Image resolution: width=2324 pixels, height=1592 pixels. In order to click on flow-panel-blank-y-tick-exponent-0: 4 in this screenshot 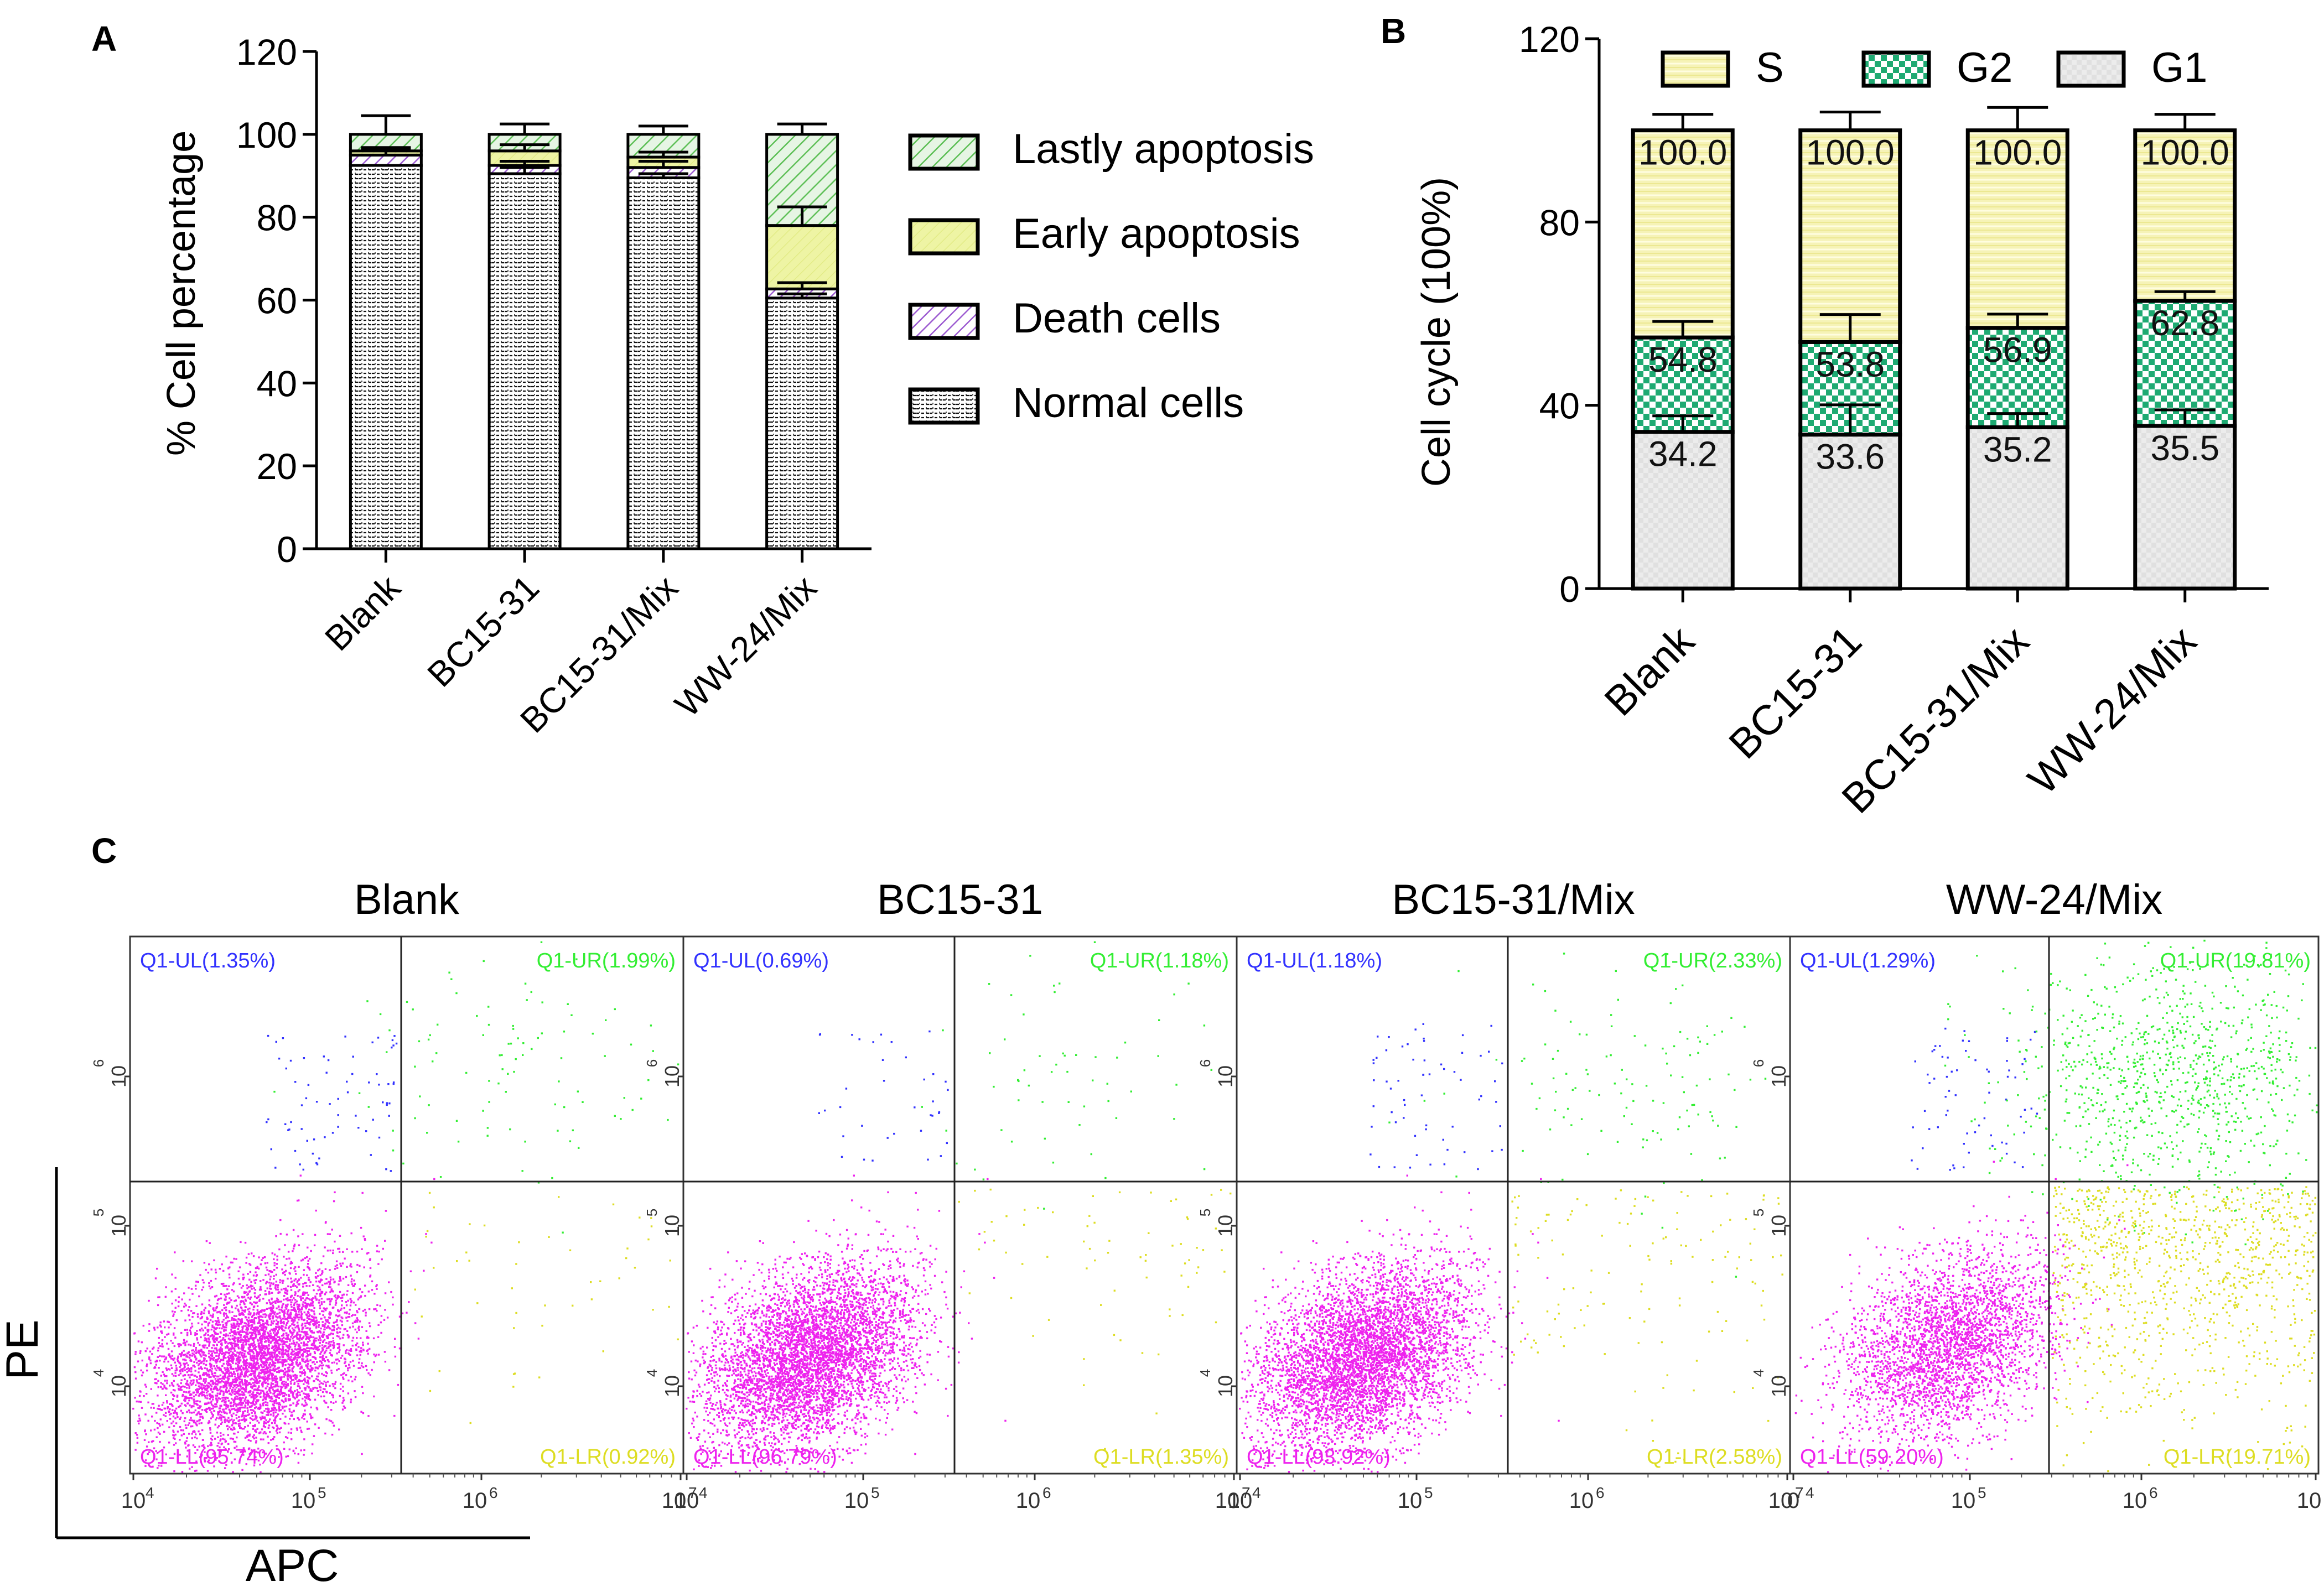, I will do `click(98, 1373)`.